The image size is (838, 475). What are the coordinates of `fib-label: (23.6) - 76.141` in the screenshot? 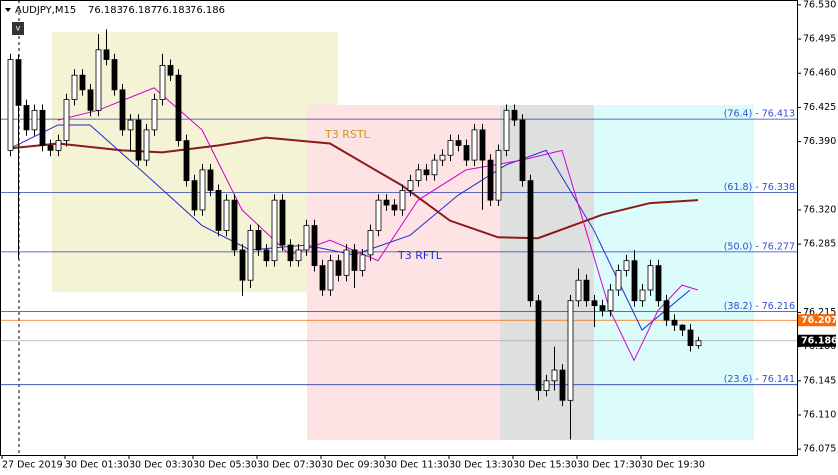 It's located at (759, 379).